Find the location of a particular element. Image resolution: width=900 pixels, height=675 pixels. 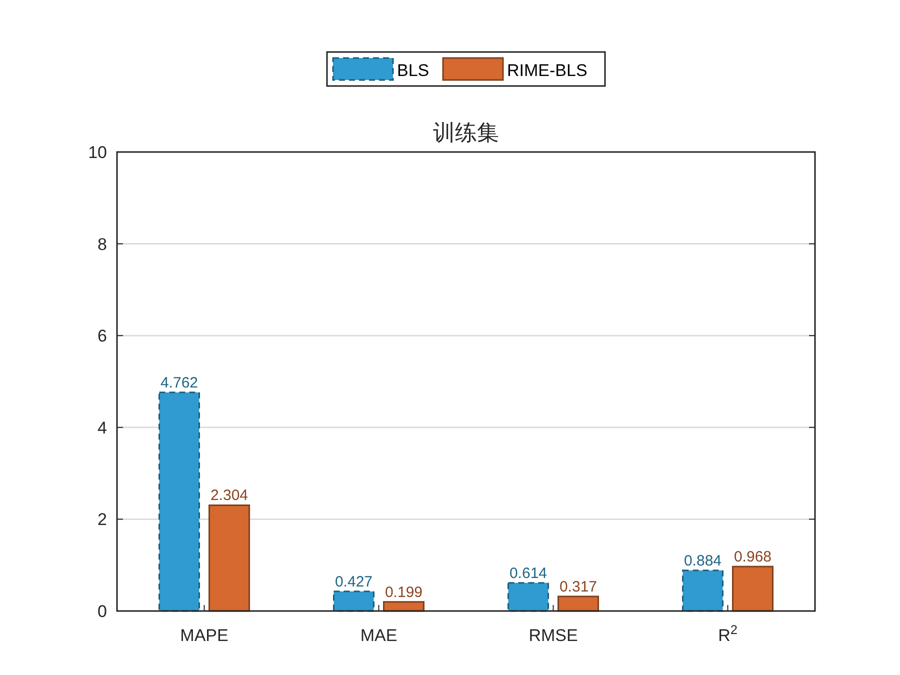

data-label: 0.427 is located at coordinates (353, 581).